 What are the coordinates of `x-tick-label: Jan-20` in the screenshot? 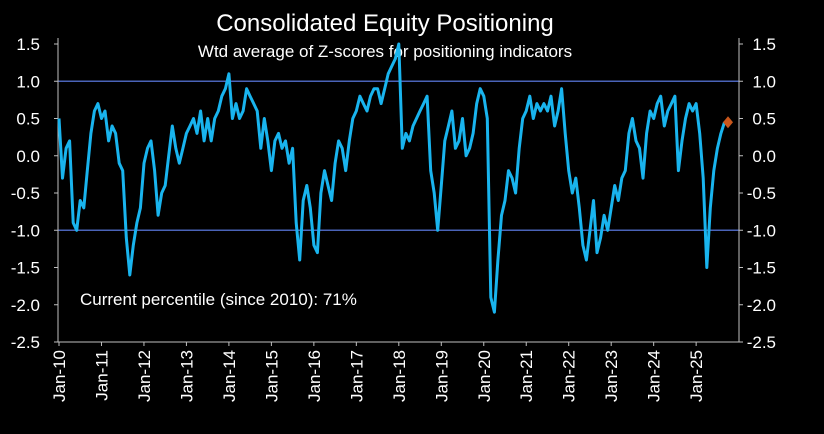 It's located at (484, 376).